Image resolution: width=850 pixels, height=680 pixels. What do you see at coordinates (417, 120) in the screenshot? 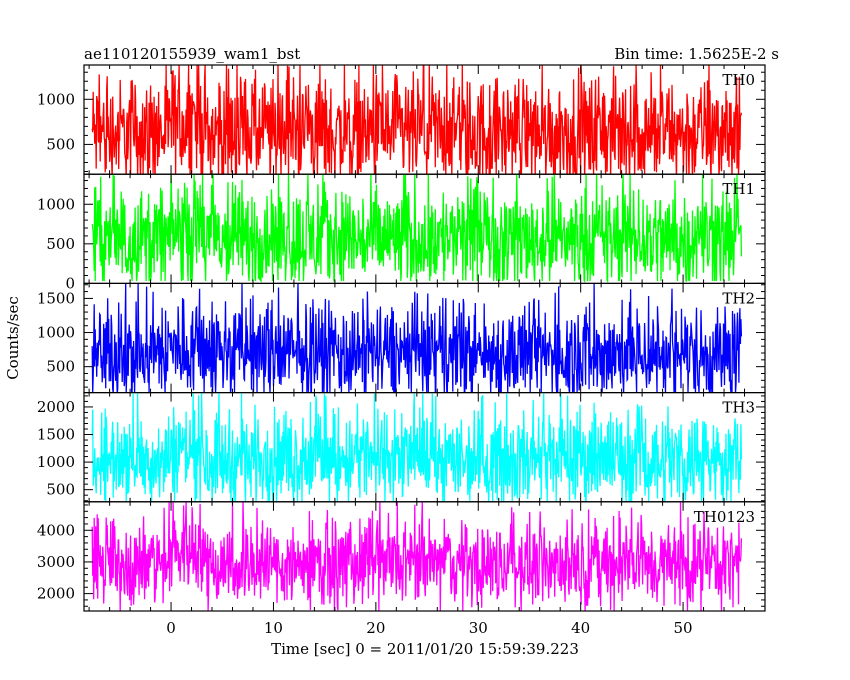
I see `series-line-th0` at bounding box center [417, 120].